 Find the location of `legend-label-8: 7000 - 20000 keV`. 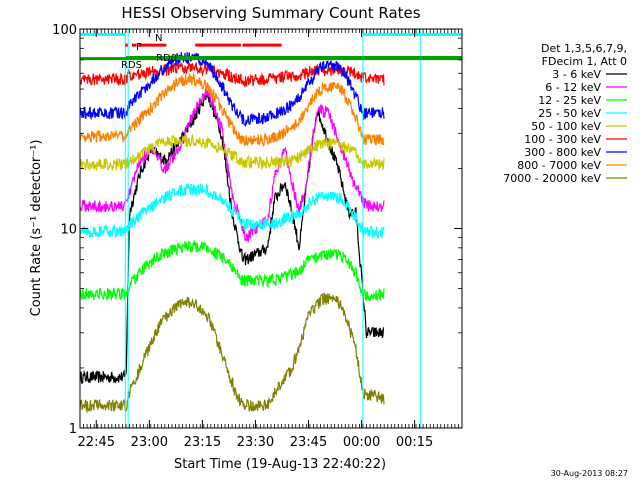

legend-label-8: 7000 - 20000 keV is located at coordinates (552, 178).